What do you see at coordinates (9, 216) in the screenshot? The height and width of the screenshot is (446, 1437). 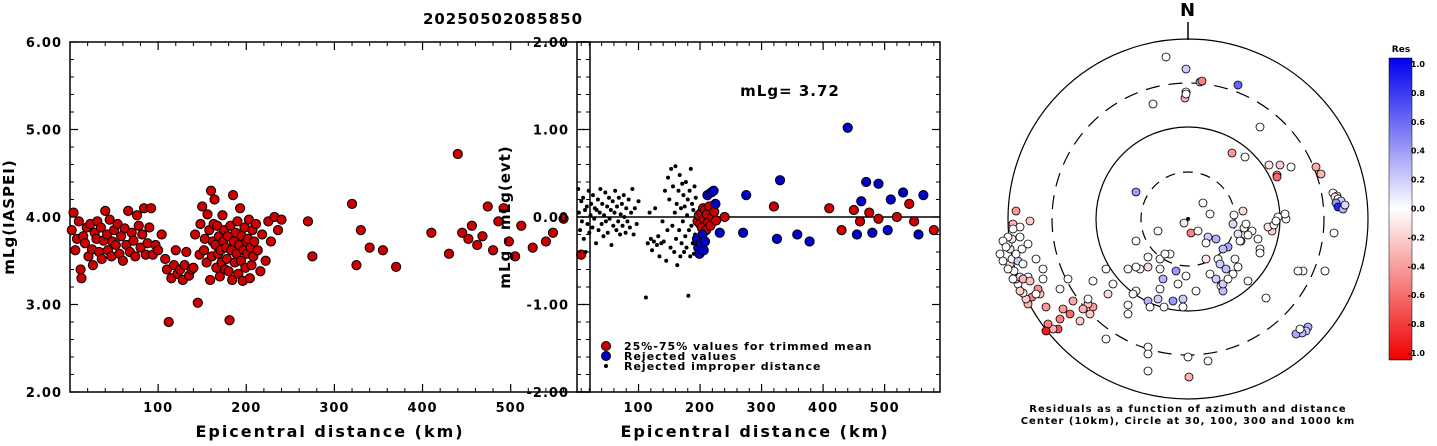 I see `left-y-axis-label: mLg(IASPEI)` at bounding box center [9, 216].